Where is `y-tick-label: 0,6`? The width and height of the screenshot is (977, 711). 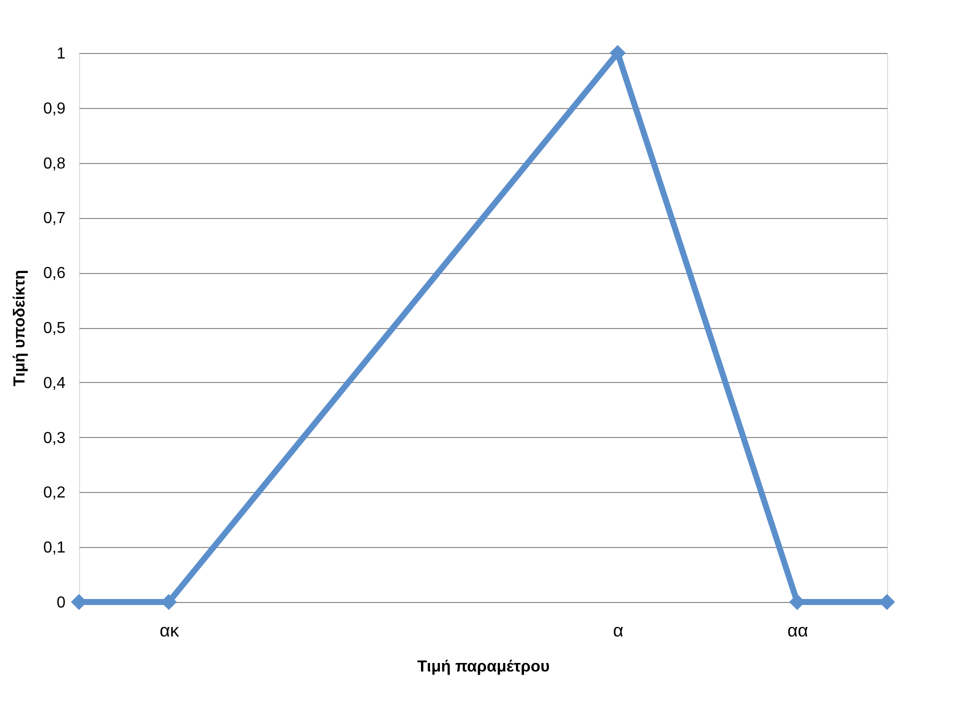 y-tick-label: 0,6 is located at coordinates (54, 273).